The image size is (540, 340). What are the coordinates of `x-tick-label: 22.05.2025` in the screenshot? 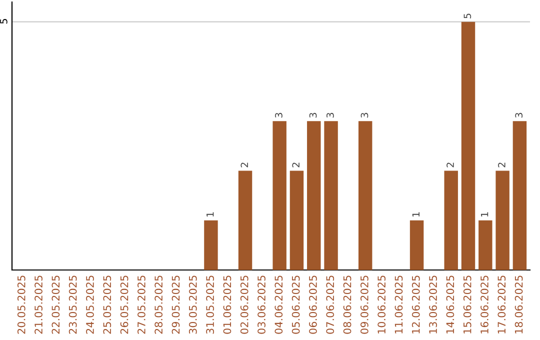 It's located at (56, 305).